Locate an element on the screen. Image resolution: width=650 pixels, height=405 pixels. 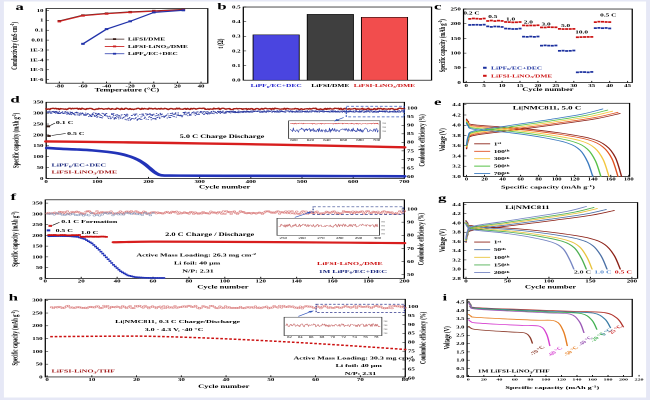
svg-text: 90 is located at coordinates (411, 325).